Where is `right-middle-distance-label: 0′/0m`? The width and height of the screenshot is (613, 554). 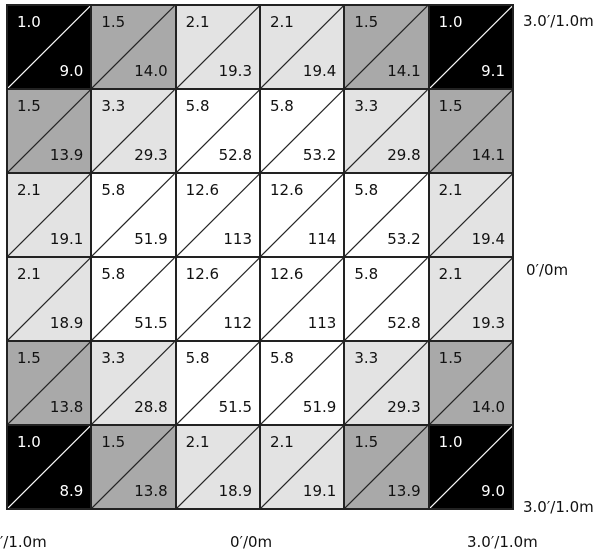
right-middle-distance-label: 0′/0m is located at coordinates (547, 270).